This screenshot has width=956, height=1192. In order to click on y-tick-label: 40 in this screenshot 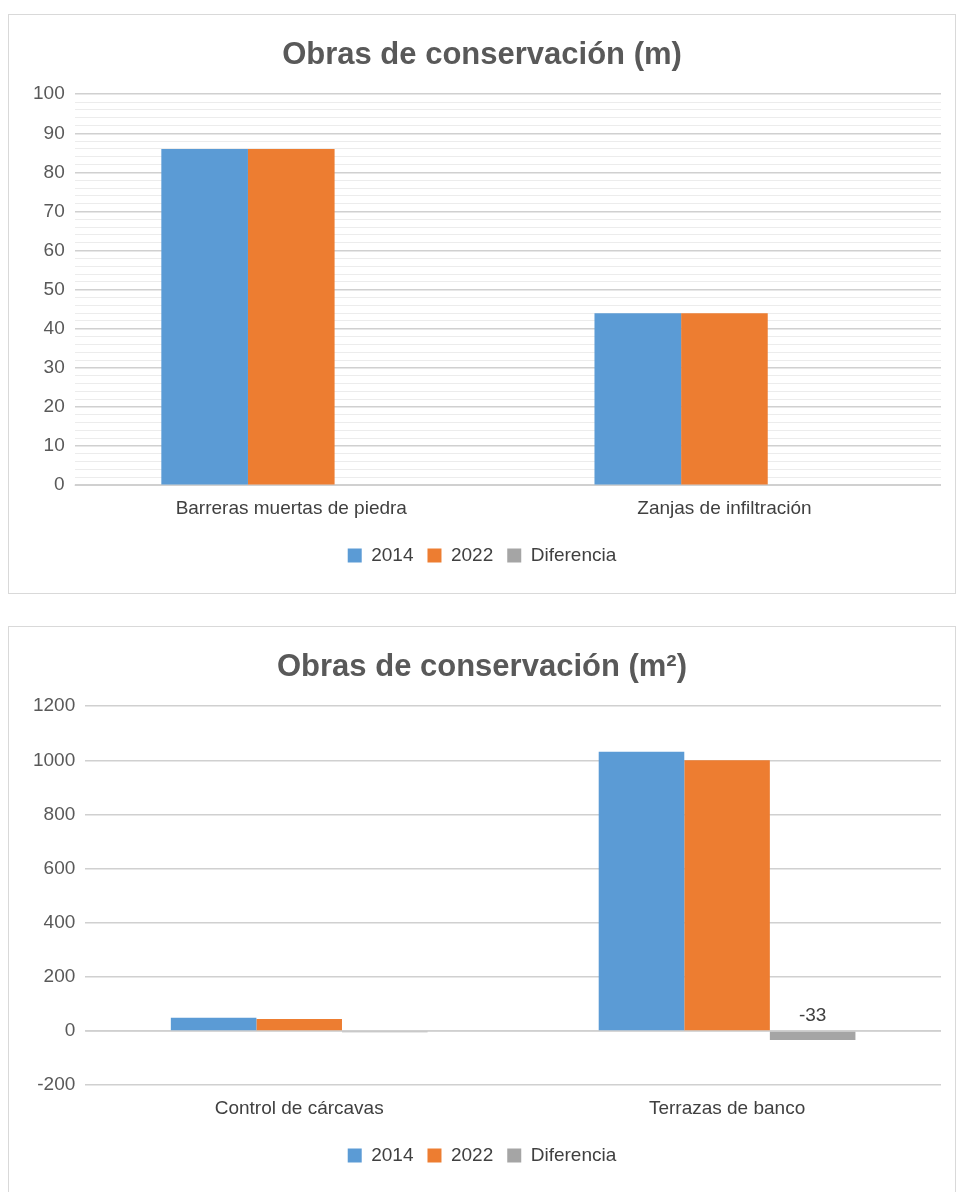, I will do `click(54, 328)`.